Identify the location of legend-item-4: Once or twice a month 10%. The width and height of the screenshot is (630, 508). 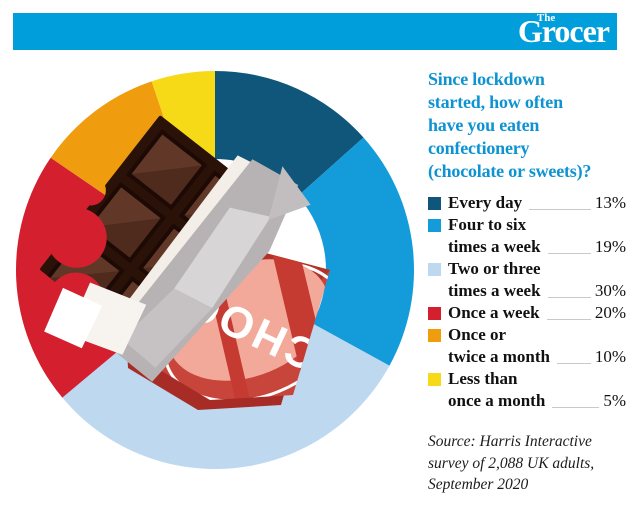
(527, 346).